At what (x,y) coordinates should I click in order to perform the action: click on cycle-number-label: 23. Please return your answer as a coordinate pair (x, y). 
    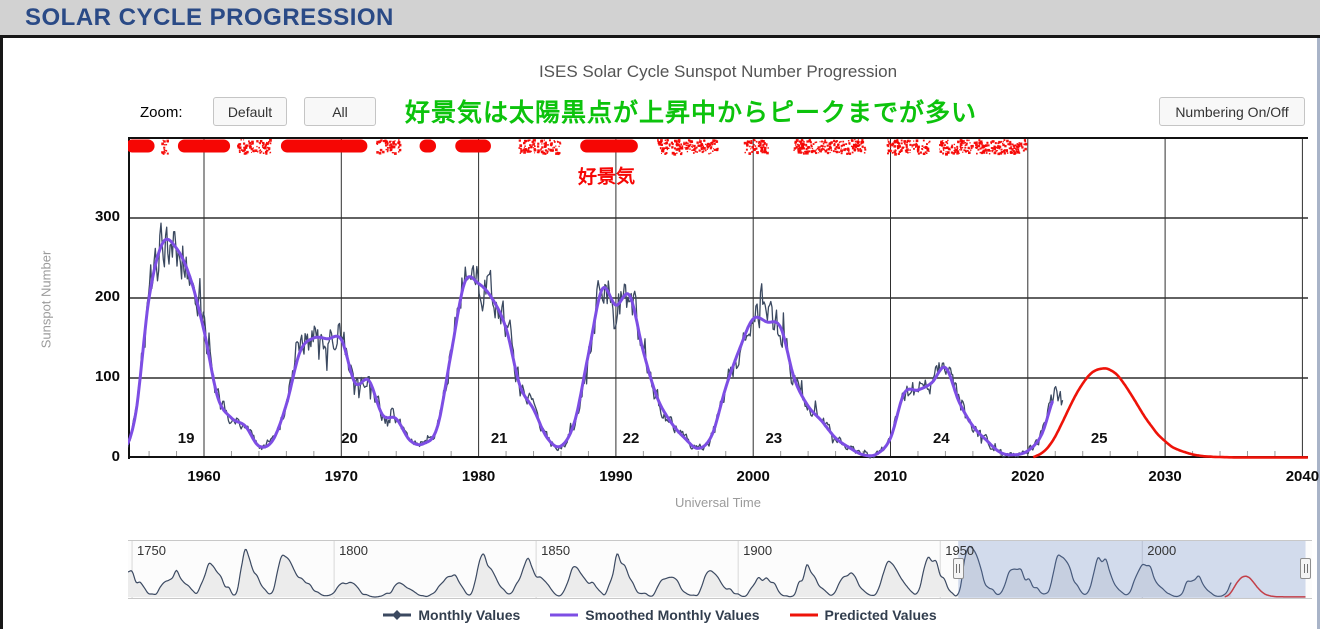
    Looking at the image, I should click on (773, 438).